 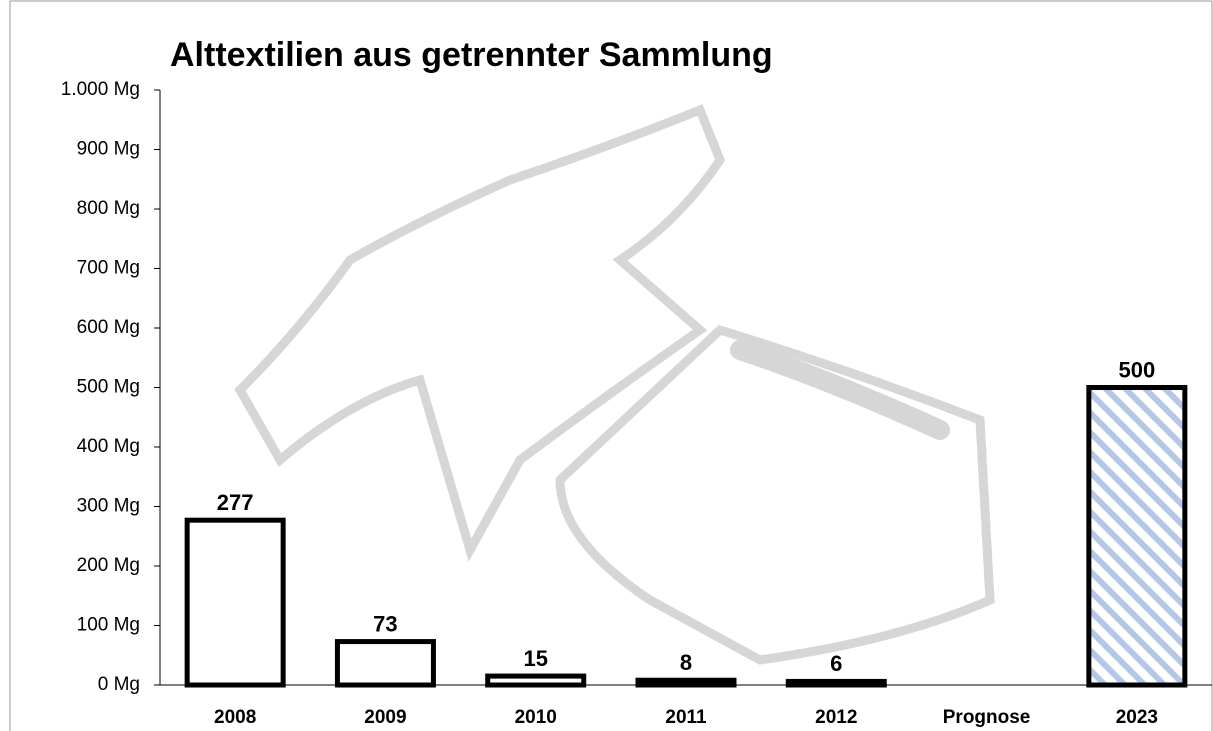 What do you see at coordinates (385, 717) in the screenshot?
I see `x-tick-label: 2009` at bounding box center [385, 717].